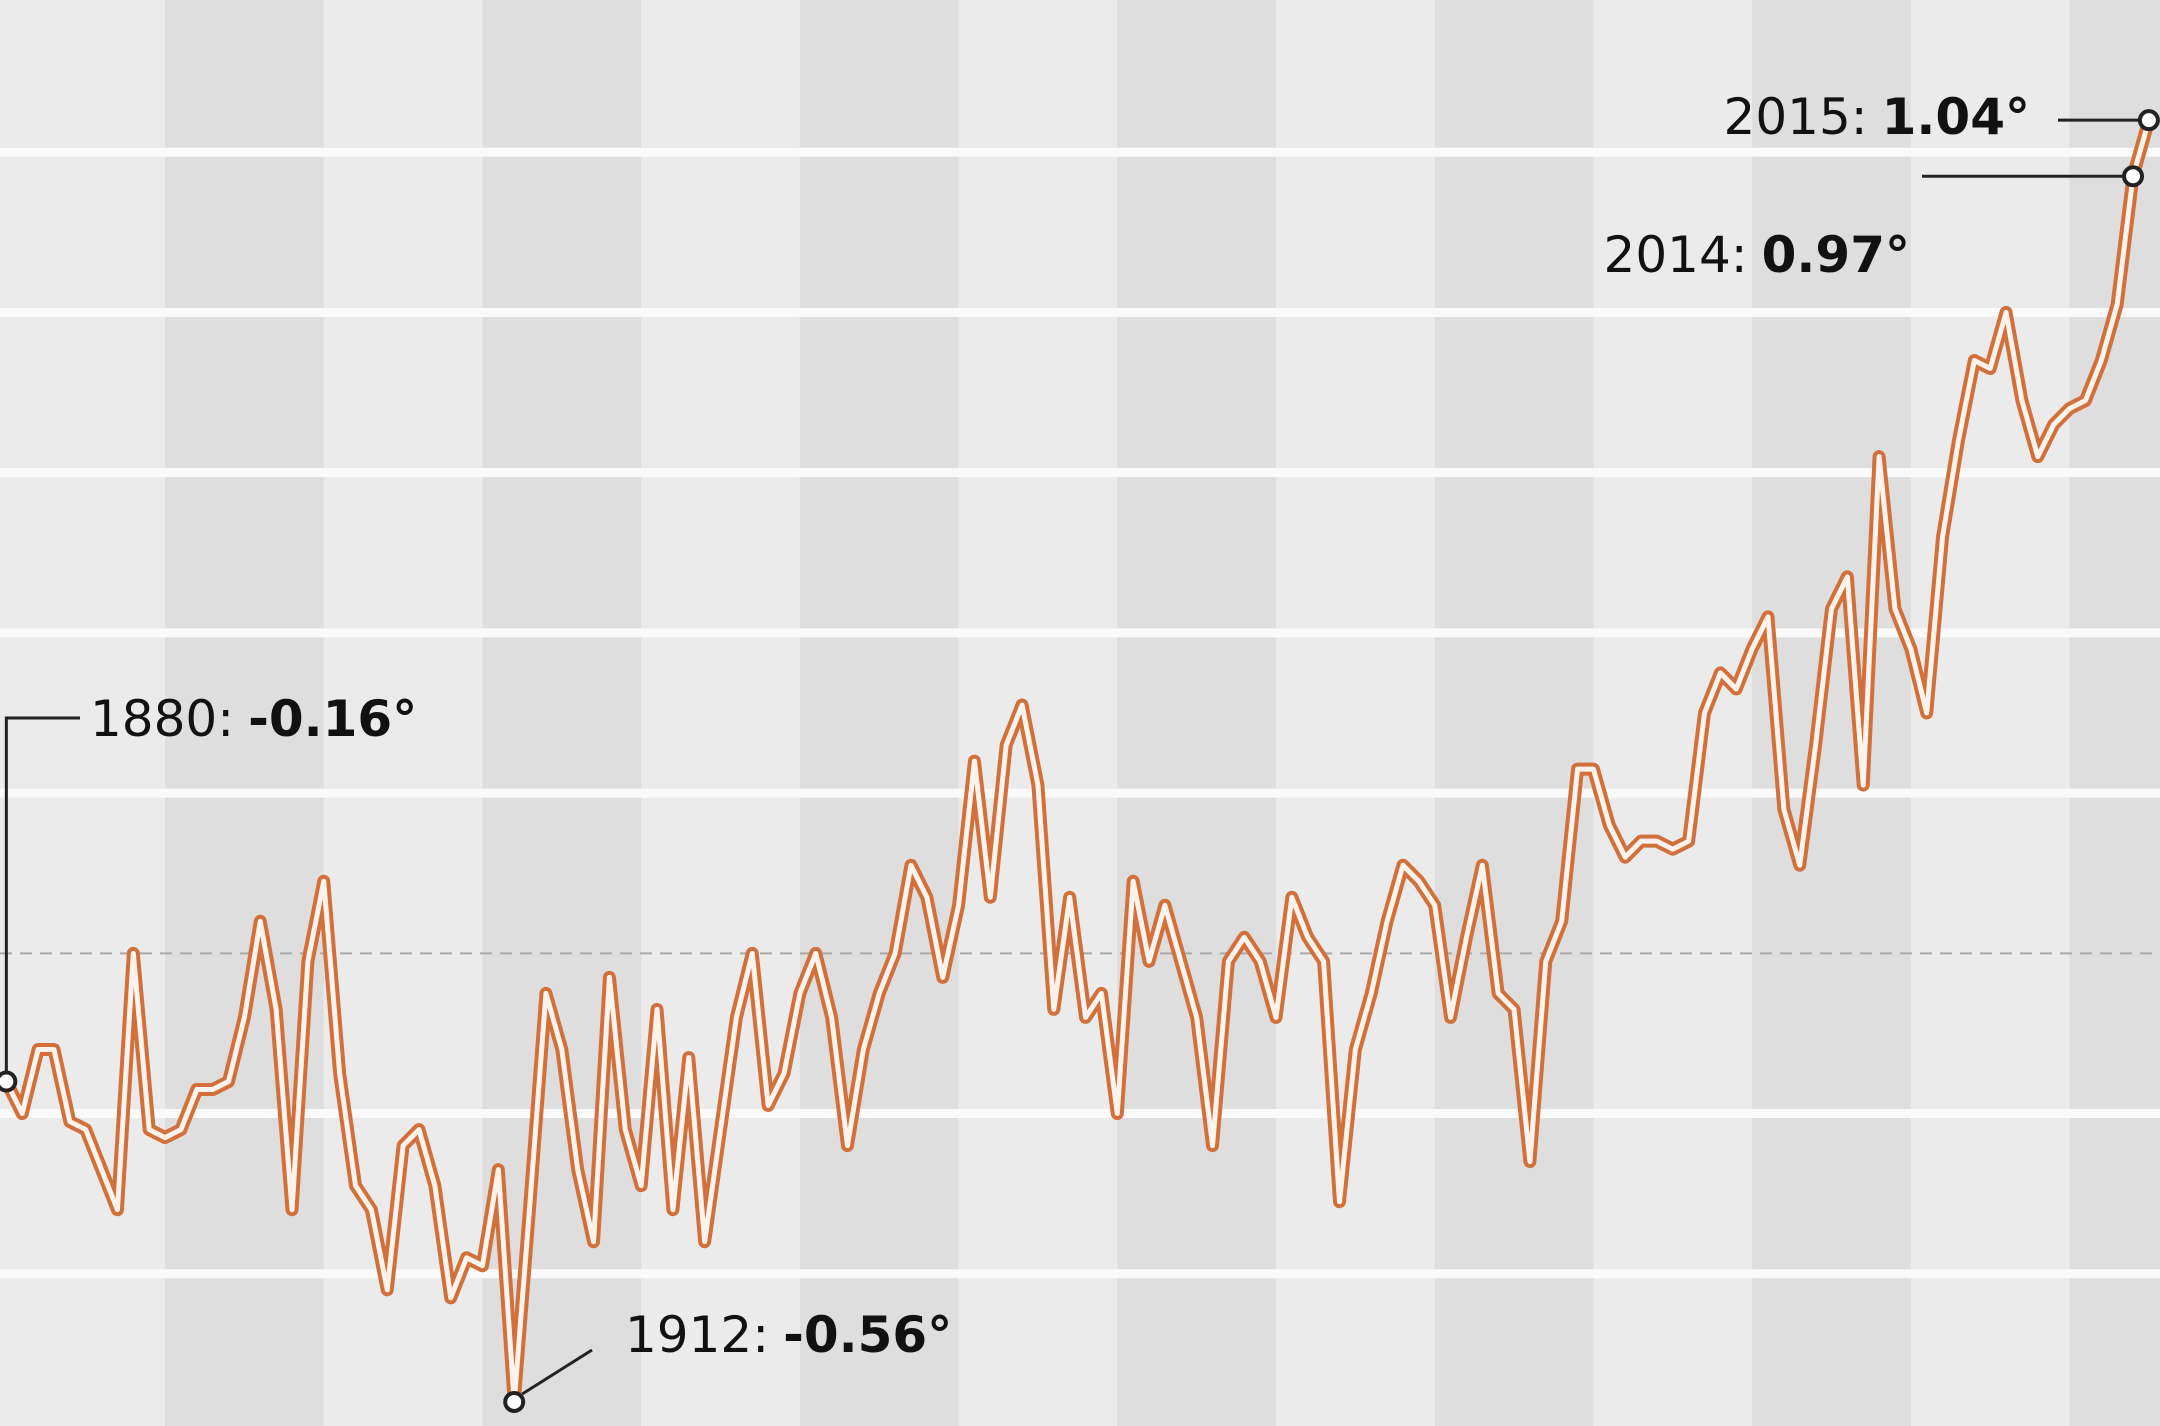  What do you see at coordinates (1956, 117) in the screenshot?
I see `annotation-value: 1.04°` at bounding box center [1956, 117].